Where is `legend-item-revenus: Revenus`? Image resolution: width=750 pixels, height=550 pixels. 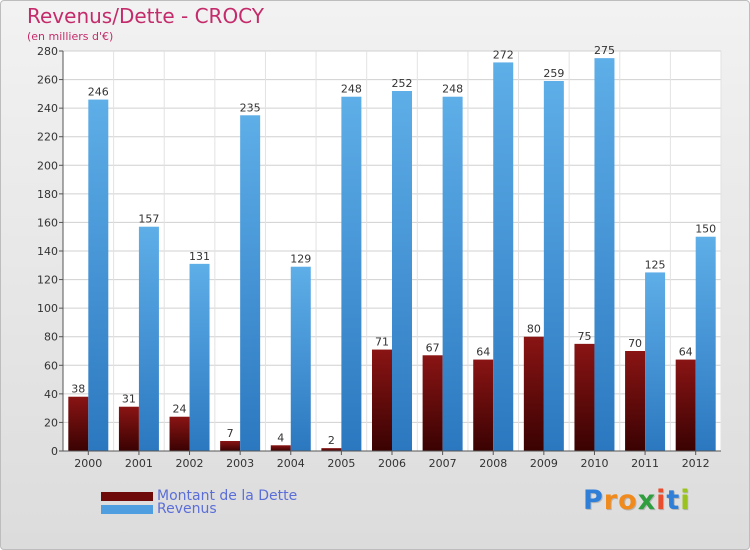
legend-item-revenus: Revenus is located at coordinates (159, 509).